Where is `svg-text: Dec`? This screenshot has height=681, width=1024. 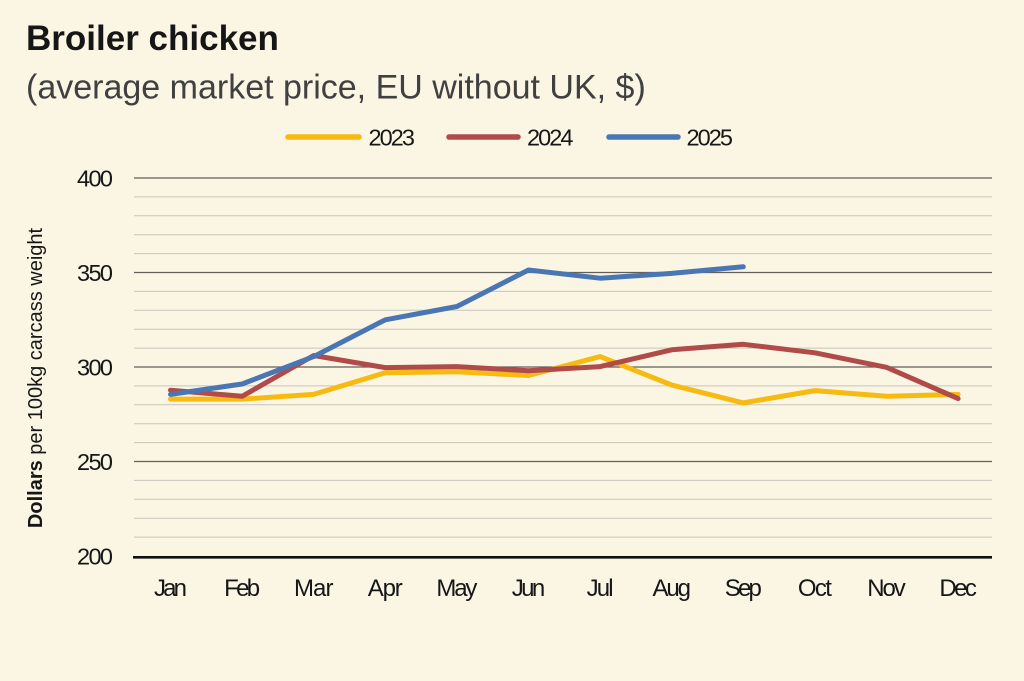 svg-text: Dec is located at coordinates (958, 588).